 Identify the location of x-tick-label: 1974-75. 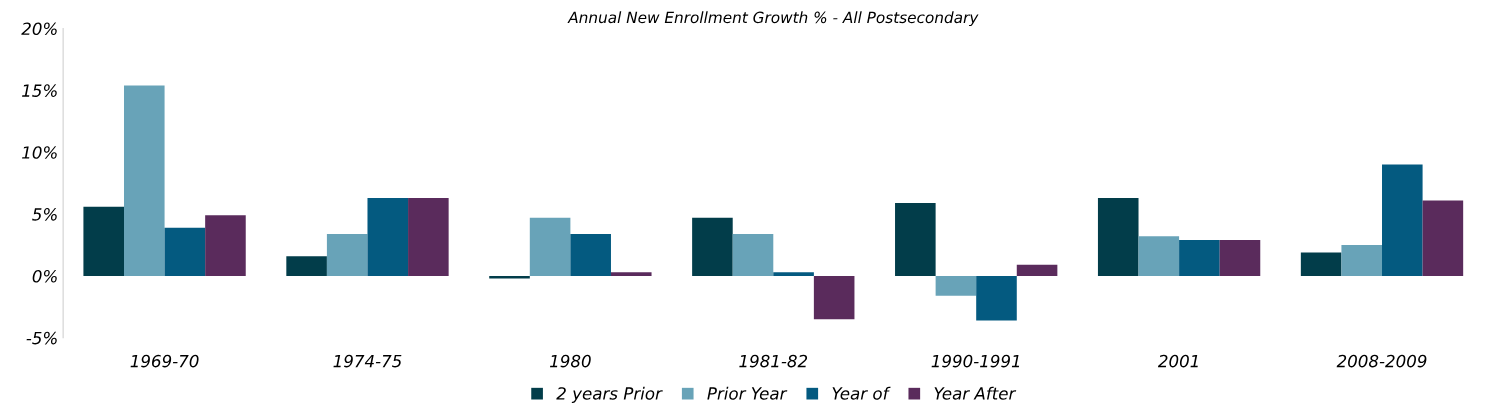
(367, 361).